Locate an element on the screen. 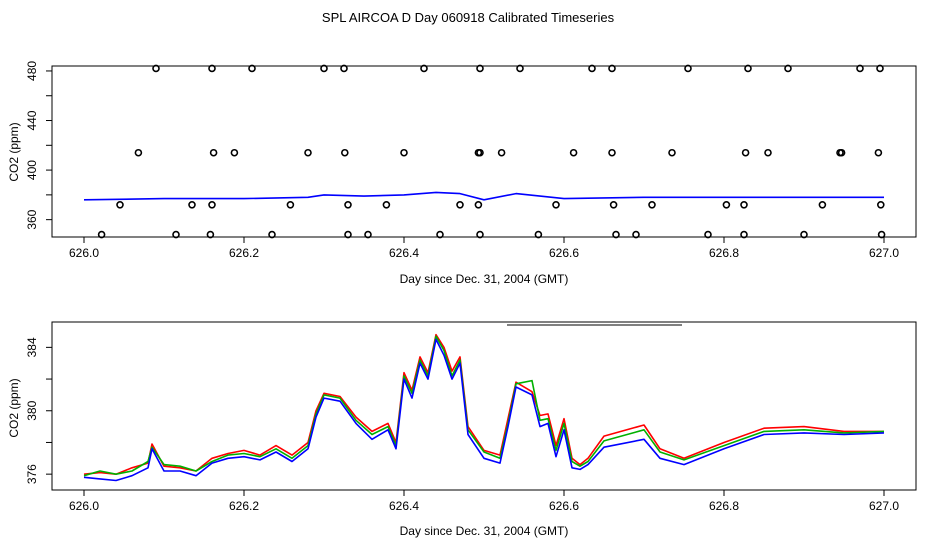 This screenshot has width=936, height=540. bottom-x-tick-label: 626.2 is located at coordinates (244, 506).